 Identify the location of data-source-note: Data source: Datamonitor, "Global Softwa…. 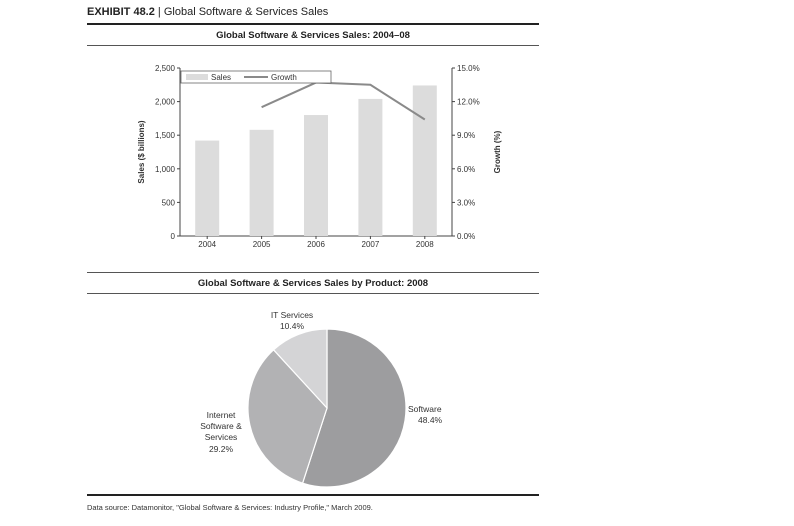
(230, 507).